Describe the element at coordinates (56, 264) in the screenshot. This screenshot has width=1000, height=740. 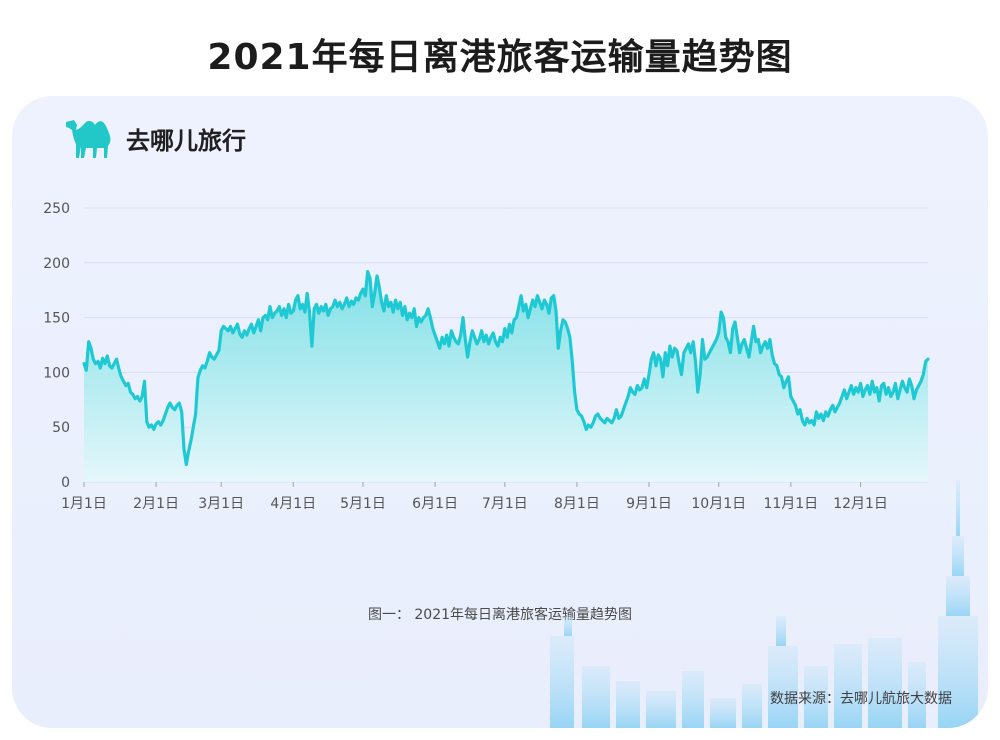
I see `y-tick-label: 200` at that location.